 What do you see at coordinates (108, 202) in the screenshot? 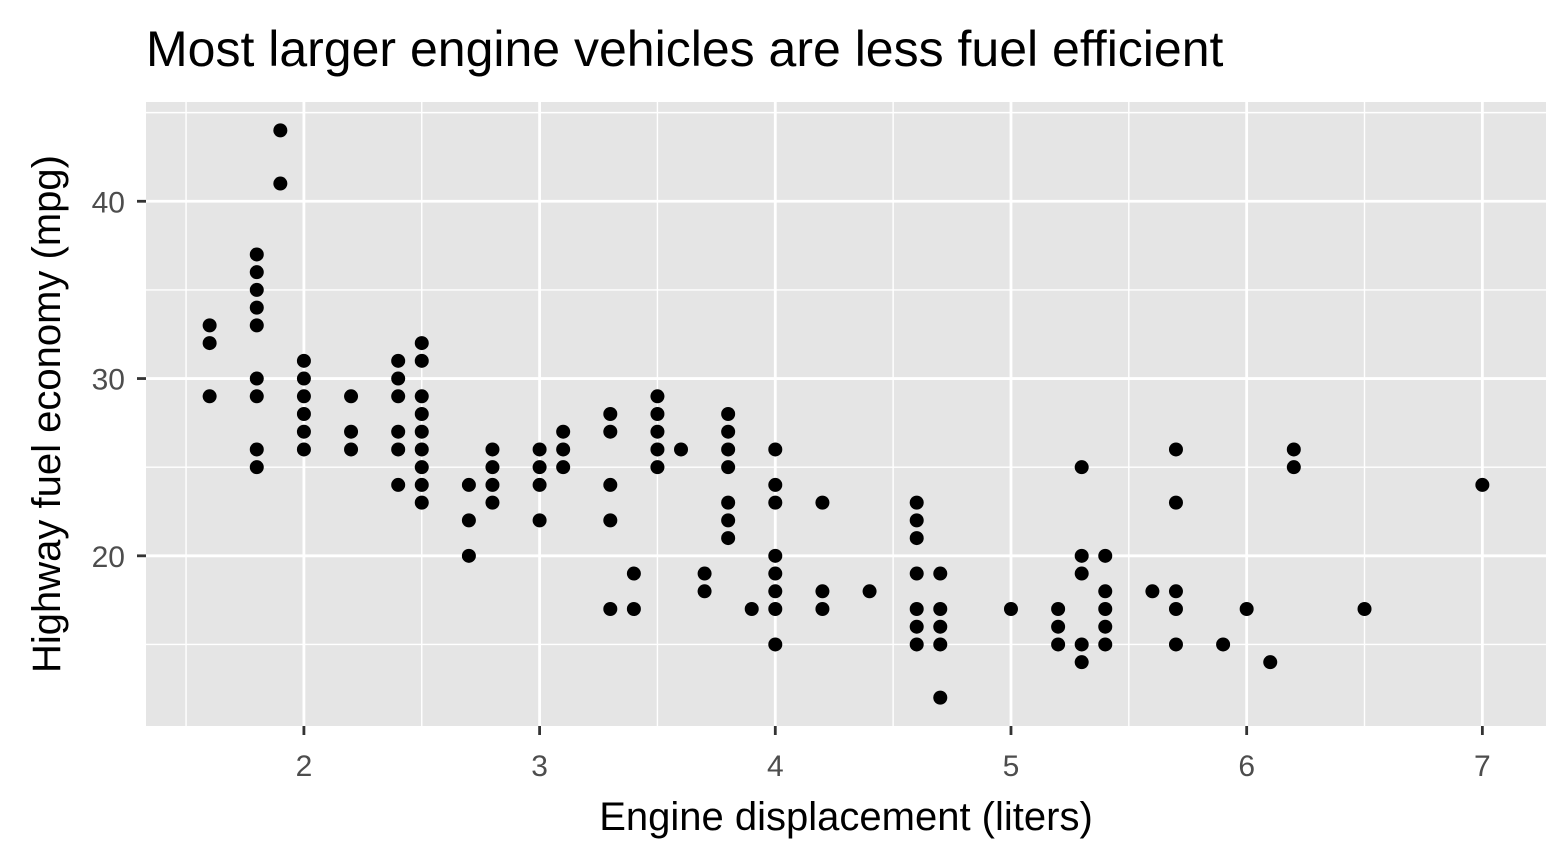
I see `y-tick-label: 40` at bounding box center [108, 202].